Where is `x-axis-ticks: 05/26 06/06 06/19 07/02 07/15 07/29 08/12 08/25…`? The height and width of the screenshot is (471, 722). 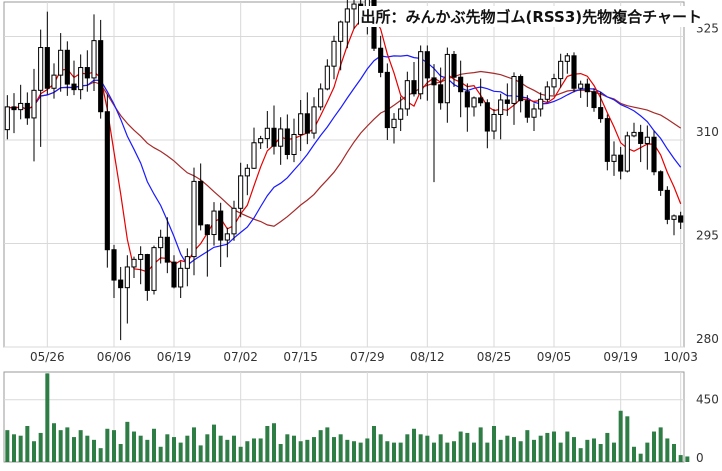
x-axis-ticks: 05/26 06/06 06/19 07/02 07/15 07/29 08/12 08/25… is located at coordinates (364, 357).